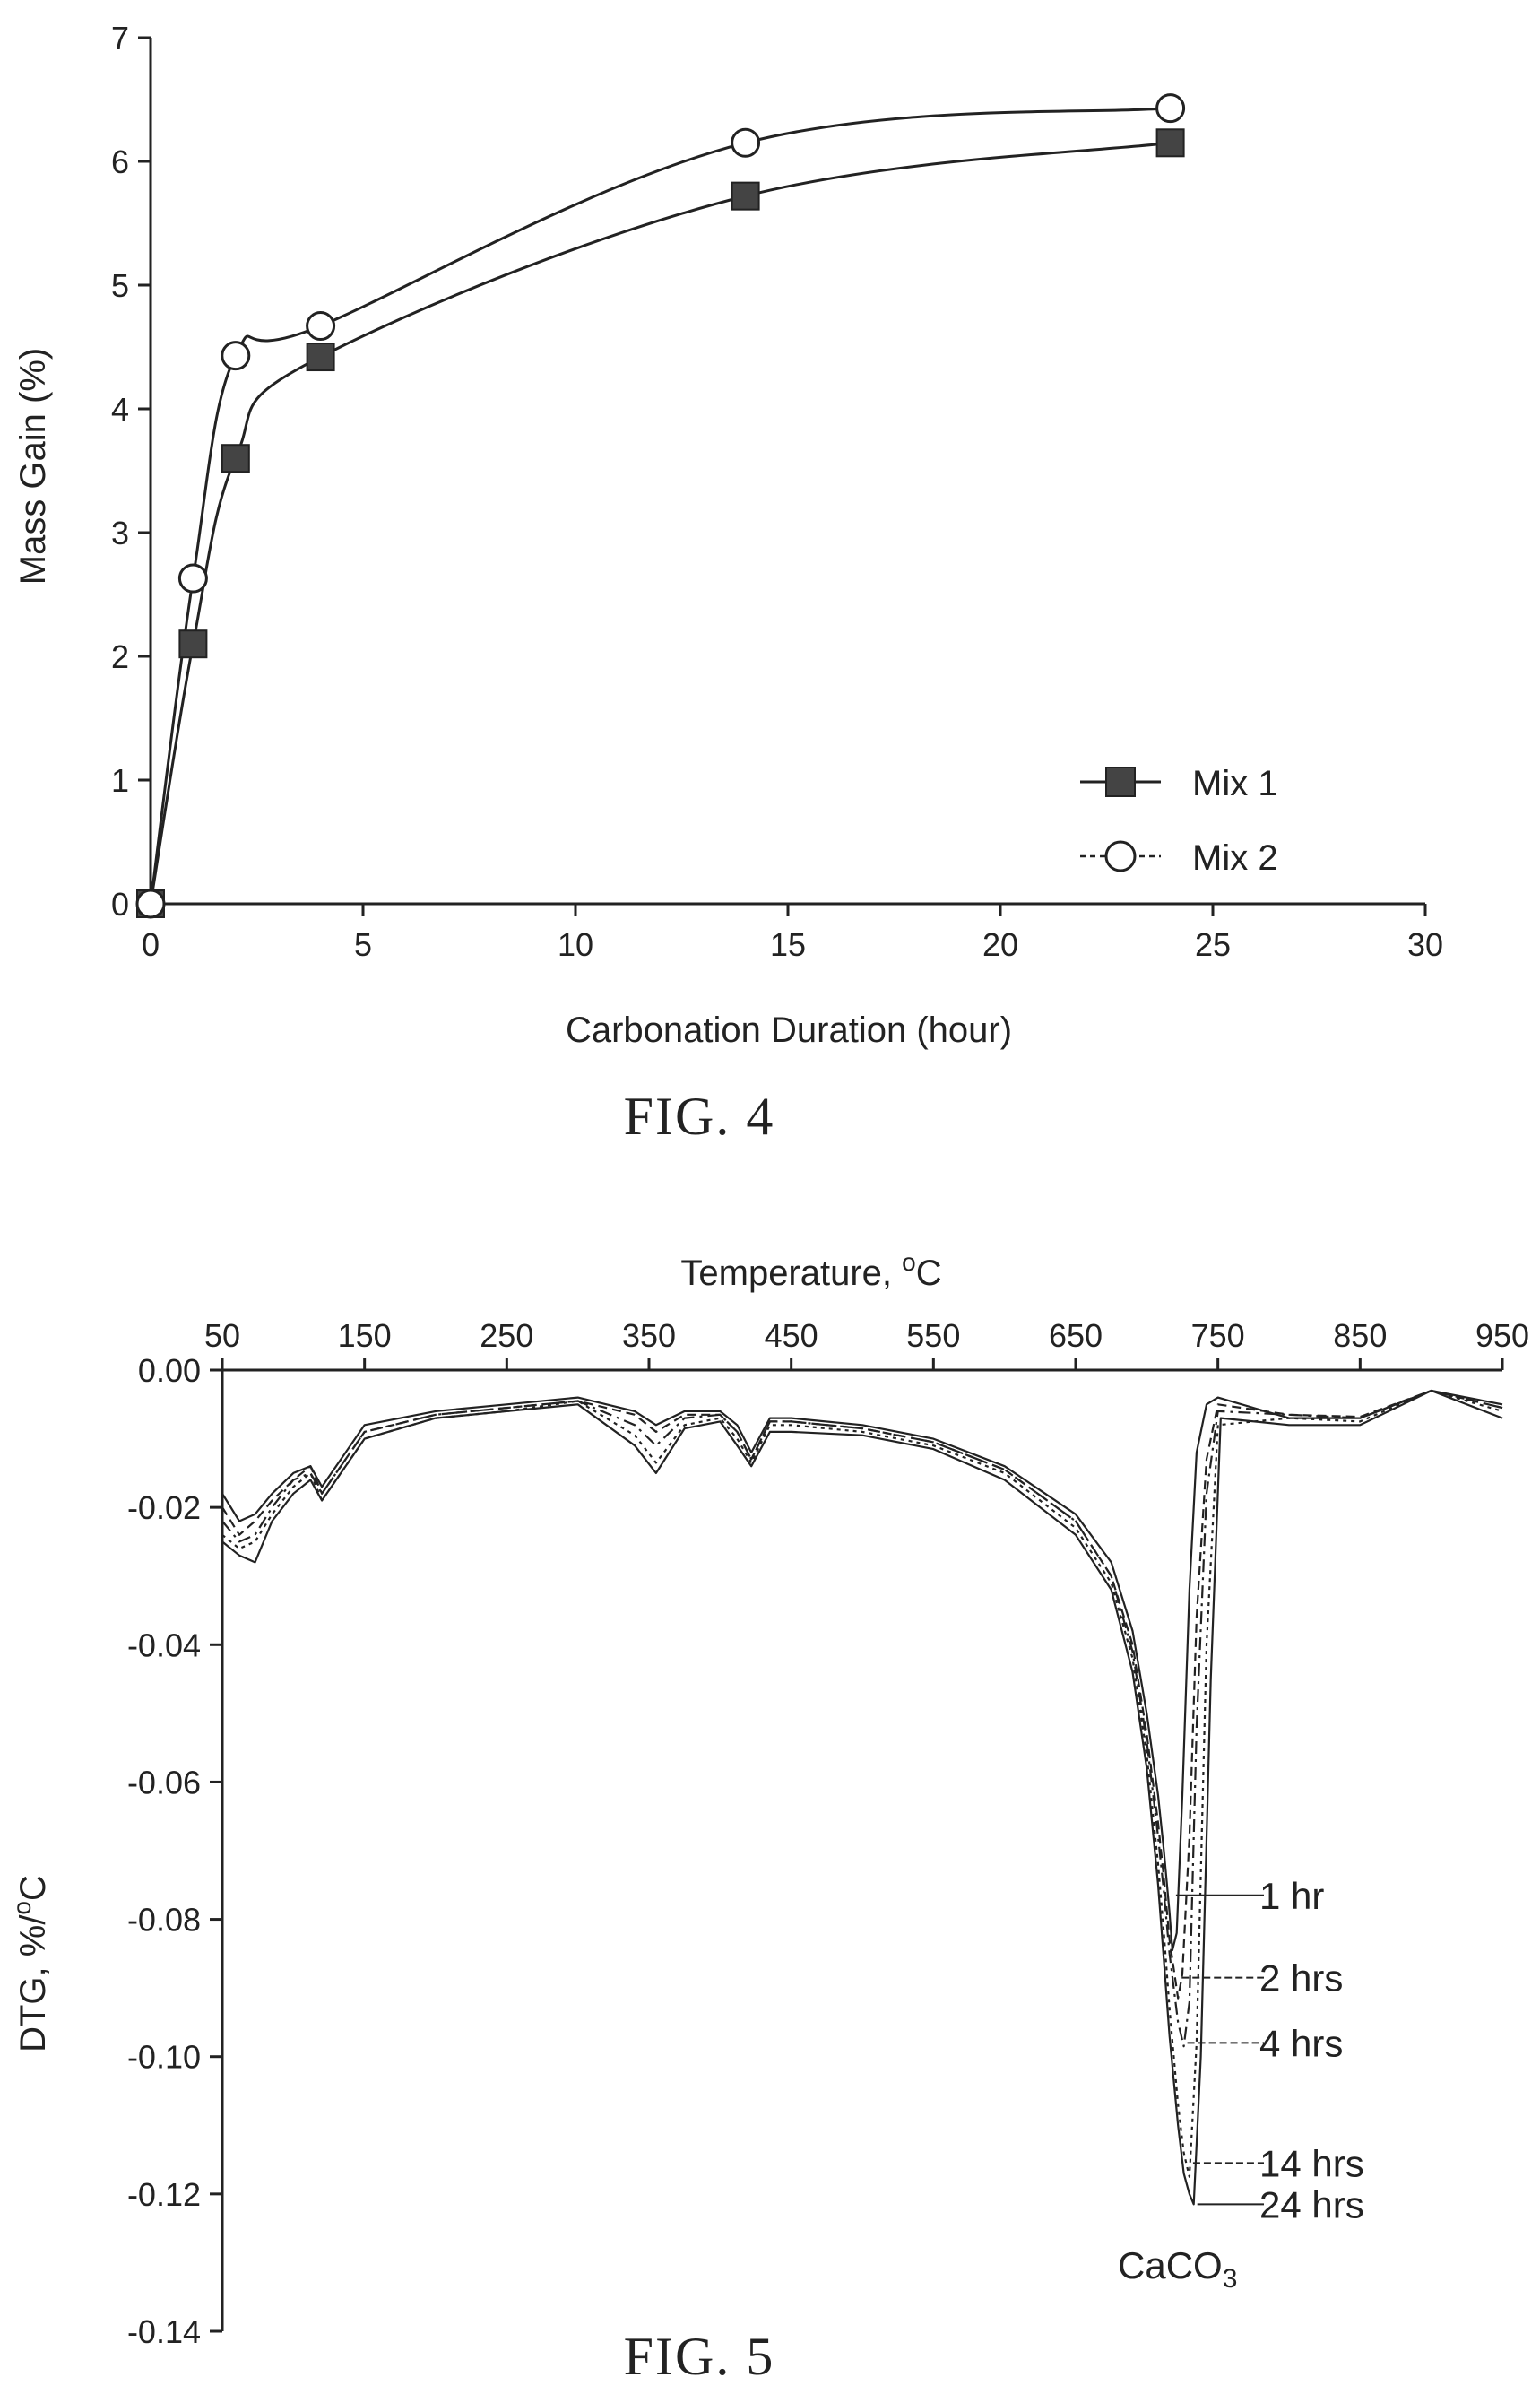  I want to click on fig4-y-tick-label: 1, so click(120, 780).